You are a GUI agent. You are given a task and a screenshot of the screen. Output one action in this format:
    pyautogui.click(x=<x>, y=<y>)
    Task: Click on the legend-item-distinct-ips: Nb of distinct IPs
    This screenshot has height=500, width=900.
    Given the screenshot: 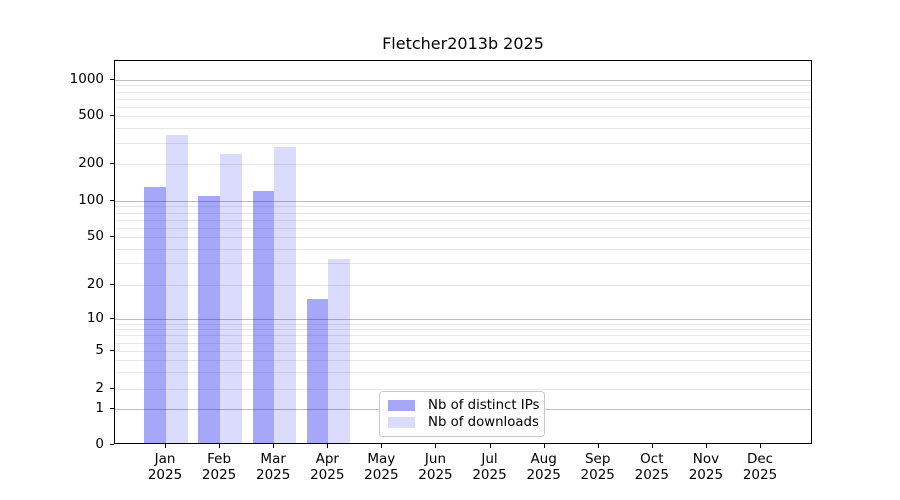 What is the action you would take?
    pyautogui.click(x=464, y=405)
    